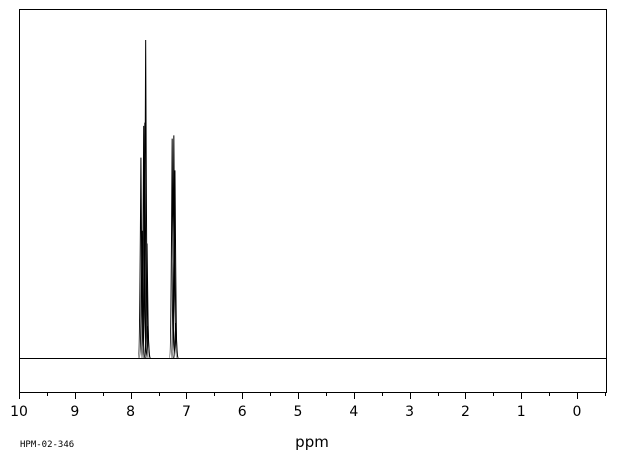  What do you see at coordinates (409, 412) in the screenshot?
I see `tick-label: 3` at bounding box center [409, 412].